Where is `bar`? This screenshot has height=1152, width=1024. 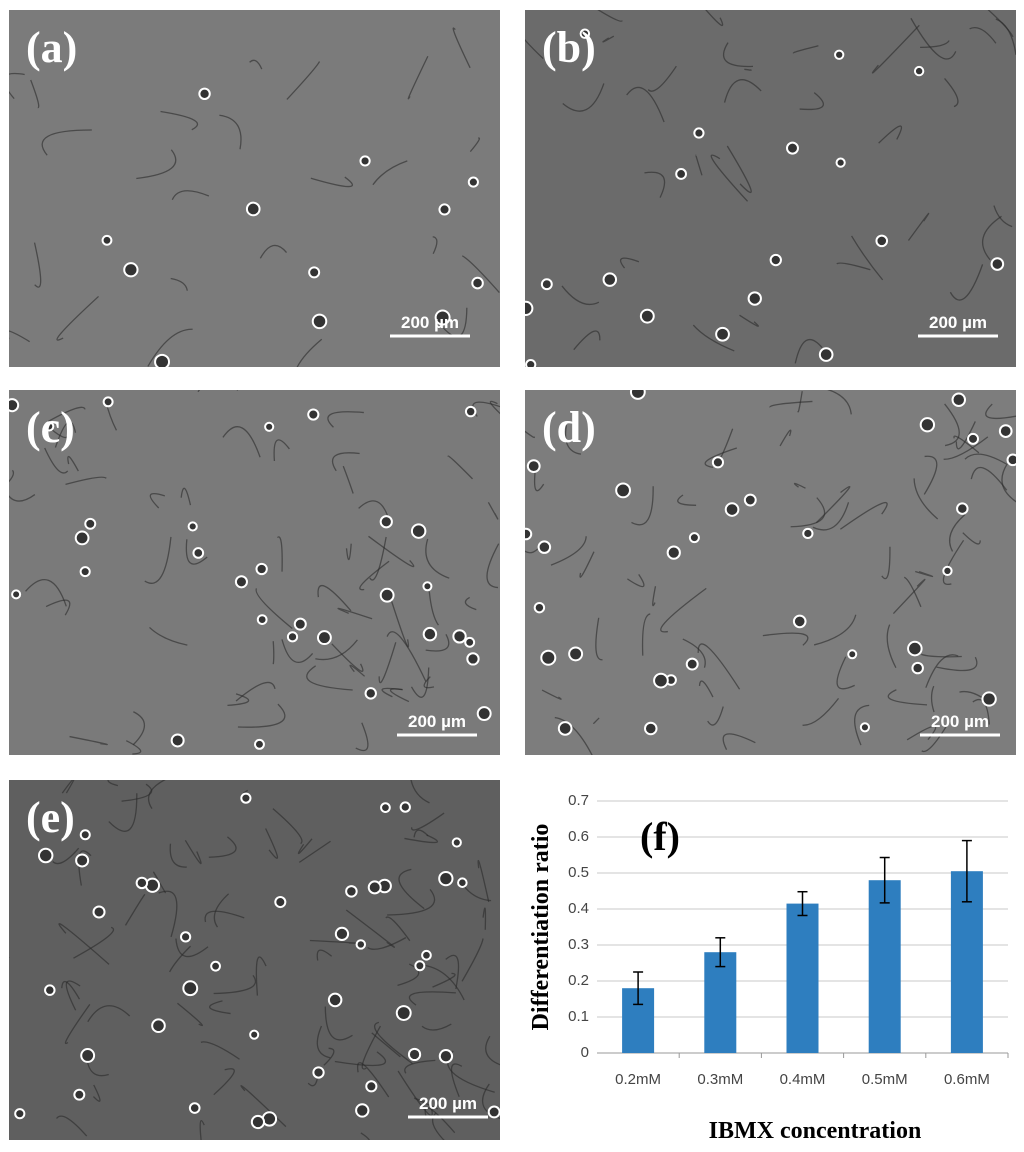
bar is located at coordinates (720, 1002).